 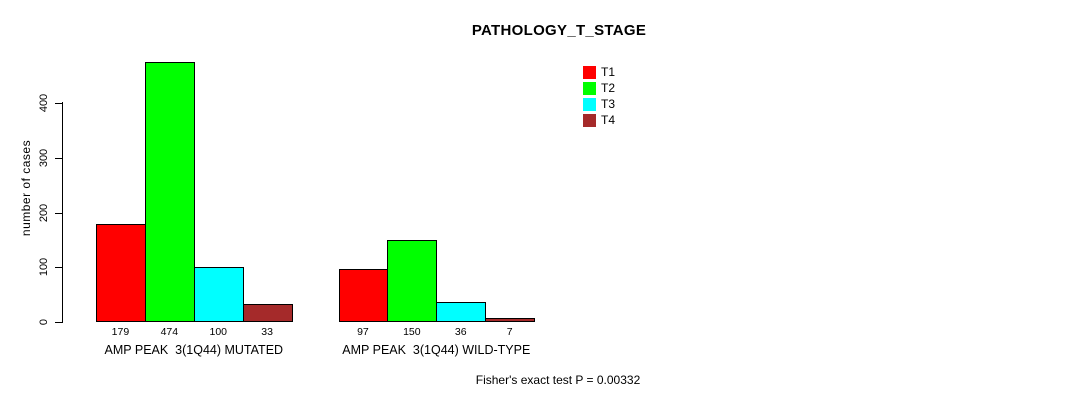 I want to click on t3-swatch-icon, so click(x=589, y=104).